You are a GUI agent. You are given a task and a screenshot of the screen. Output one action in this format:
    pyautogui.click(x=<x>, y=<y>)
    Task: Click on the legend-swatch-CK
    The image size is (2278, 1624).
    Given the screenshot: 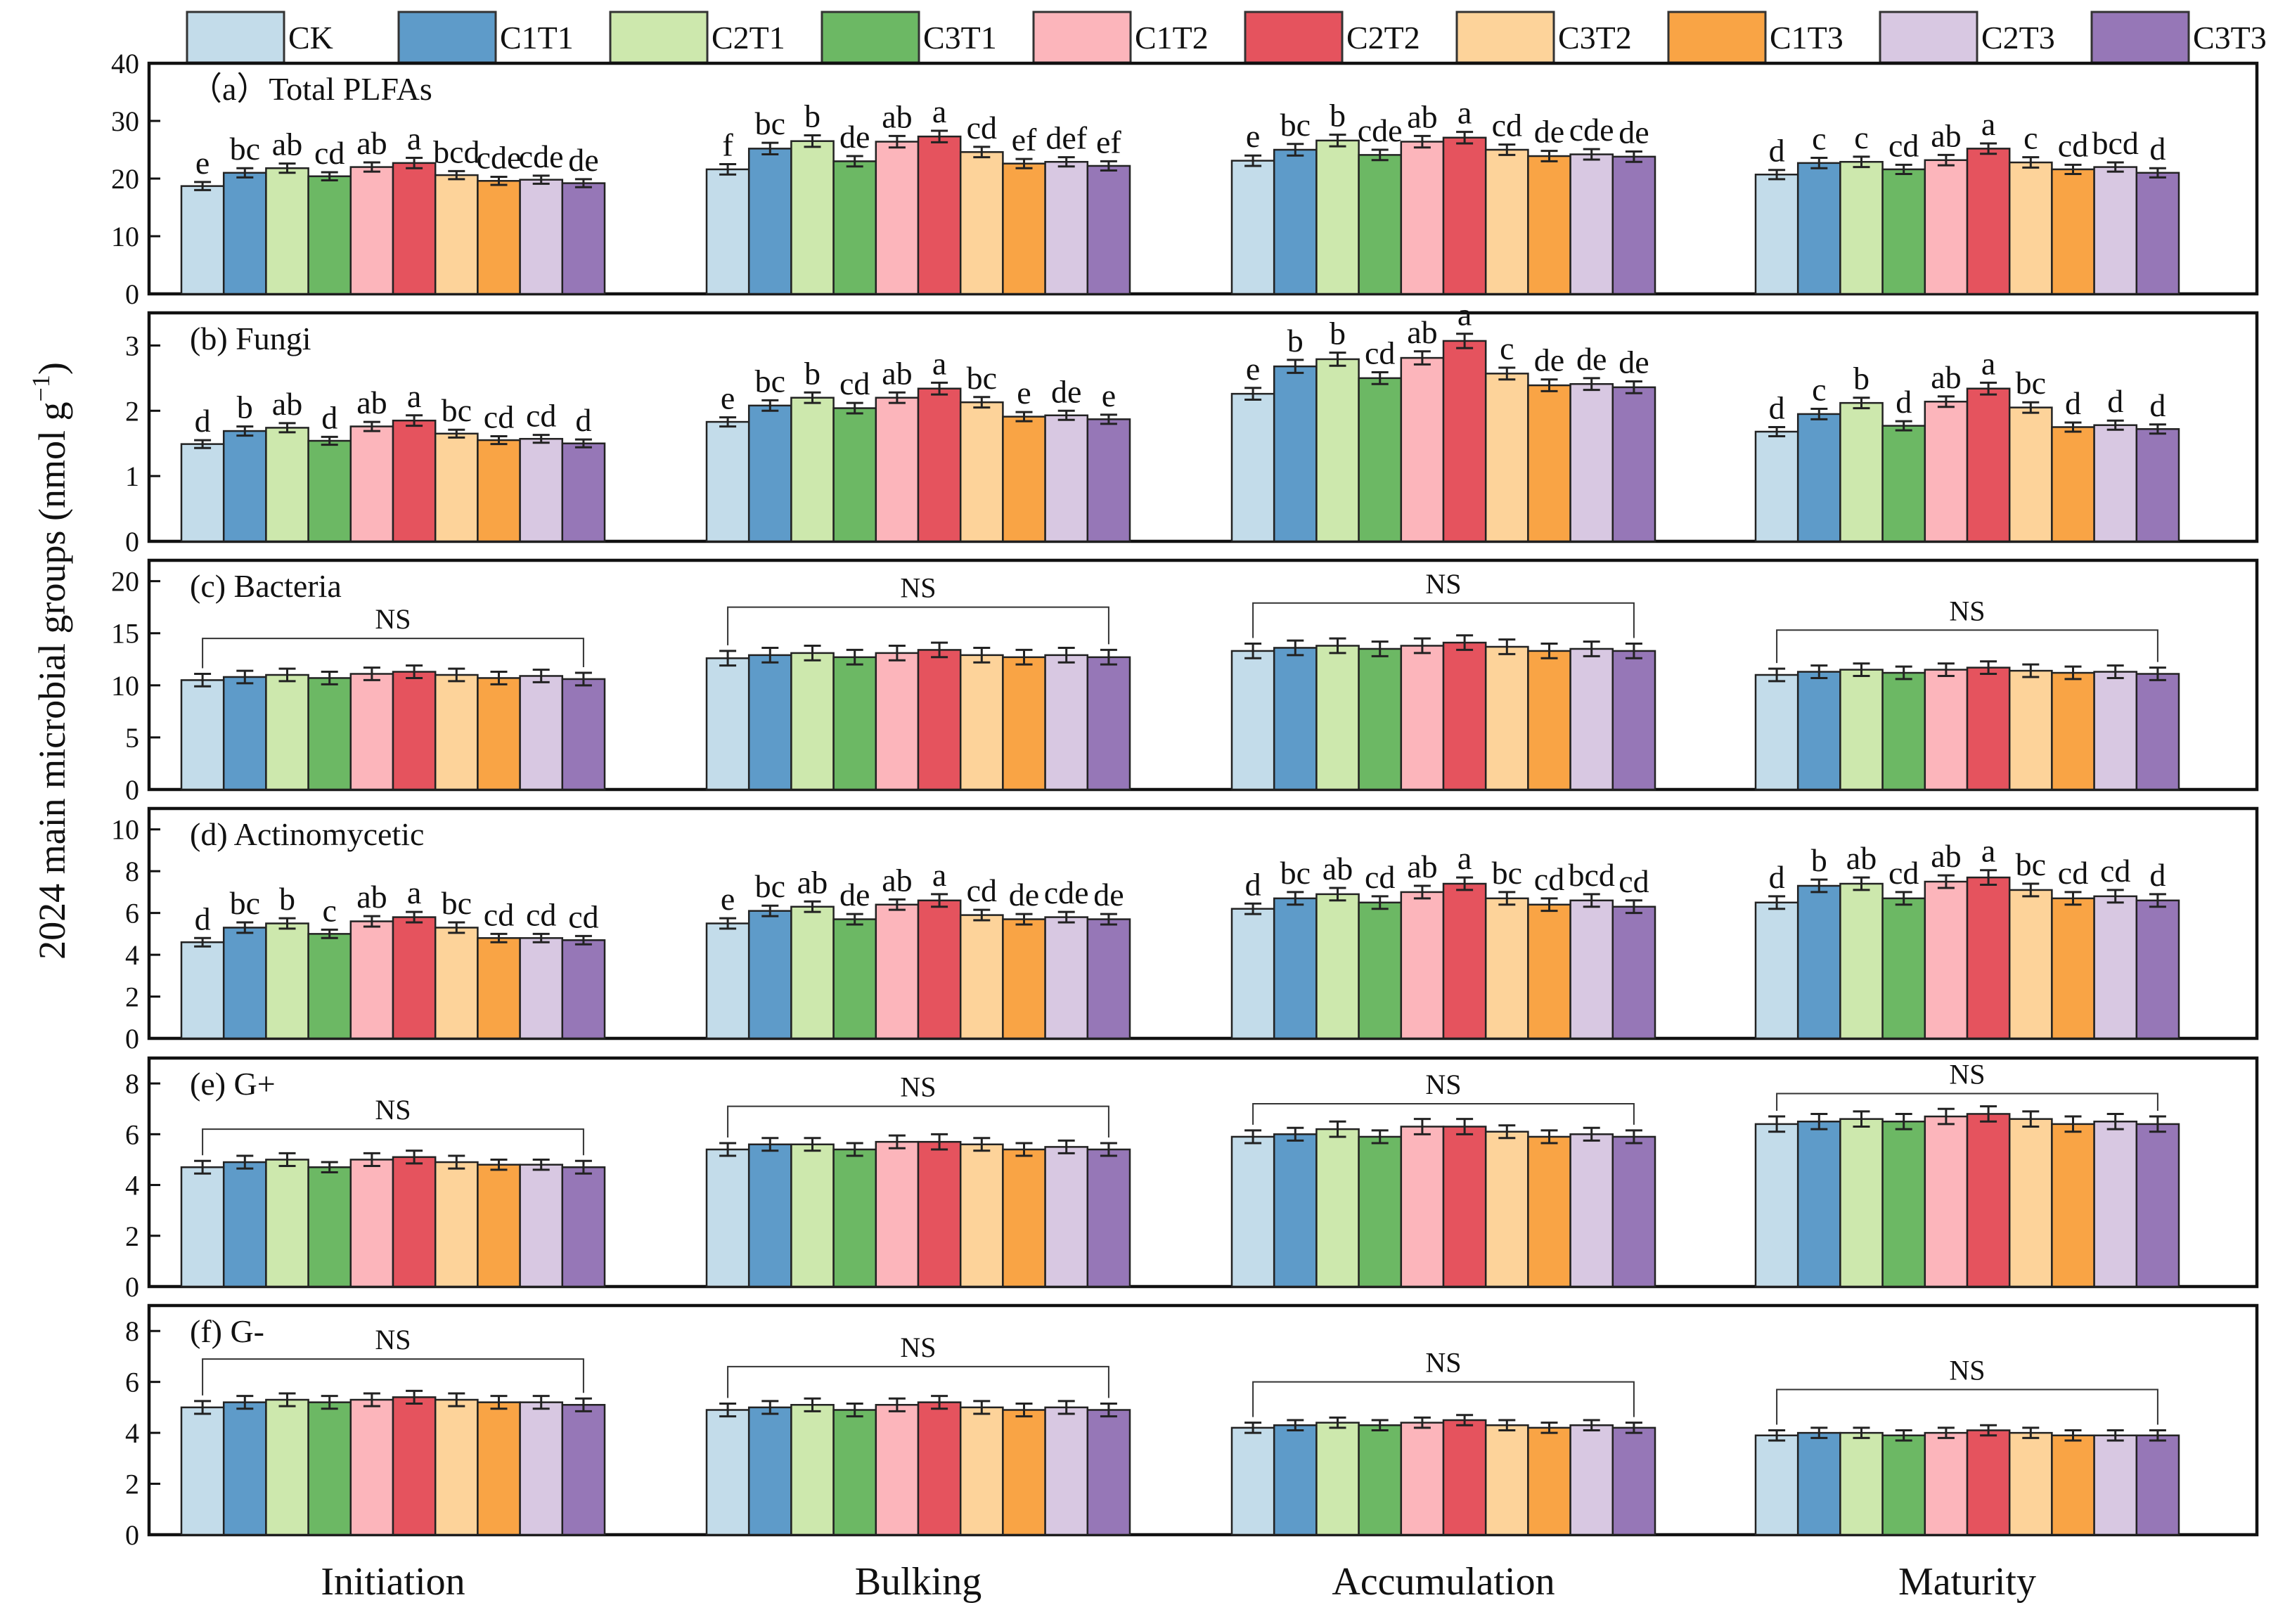 What is the action you would take?
    pyautogui.click(x=235, y=37)
    